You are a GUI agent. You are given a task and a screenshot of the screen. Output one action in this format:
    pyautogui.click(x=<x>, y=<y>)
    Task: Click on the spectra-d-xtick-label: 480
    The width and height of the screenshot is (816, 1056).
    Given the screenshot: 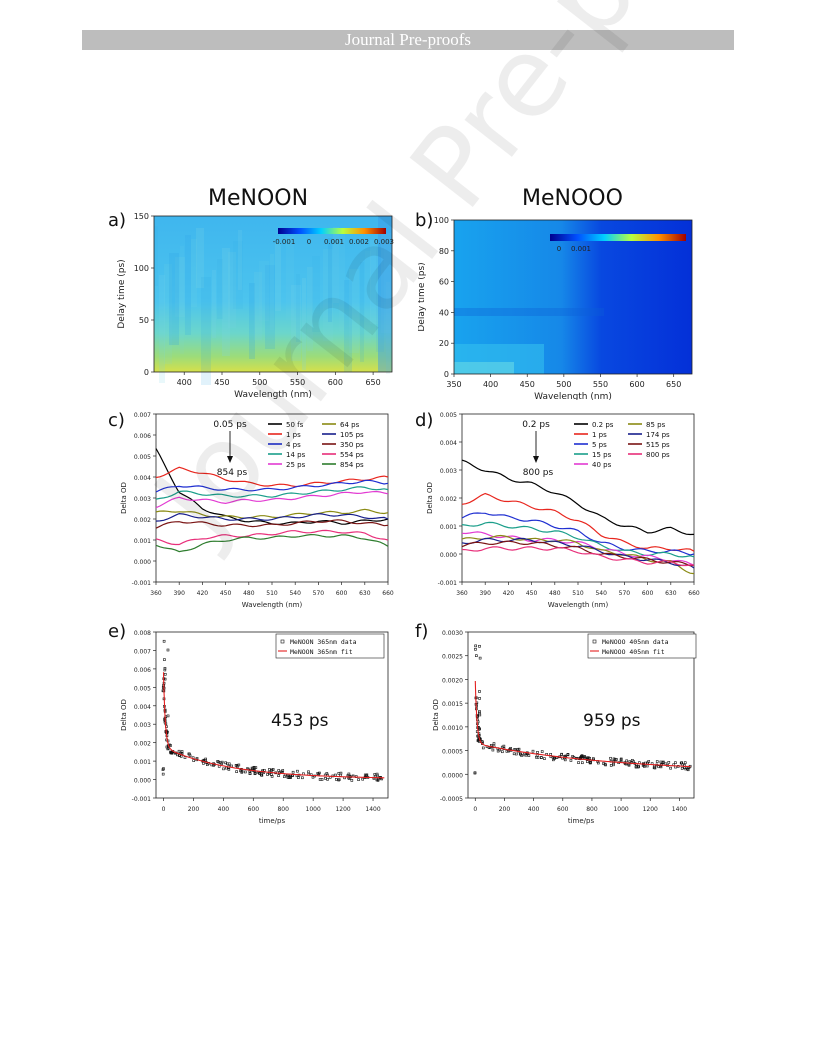 What is the action you would take?
    pyautogui.click(x=555, y=593)
    